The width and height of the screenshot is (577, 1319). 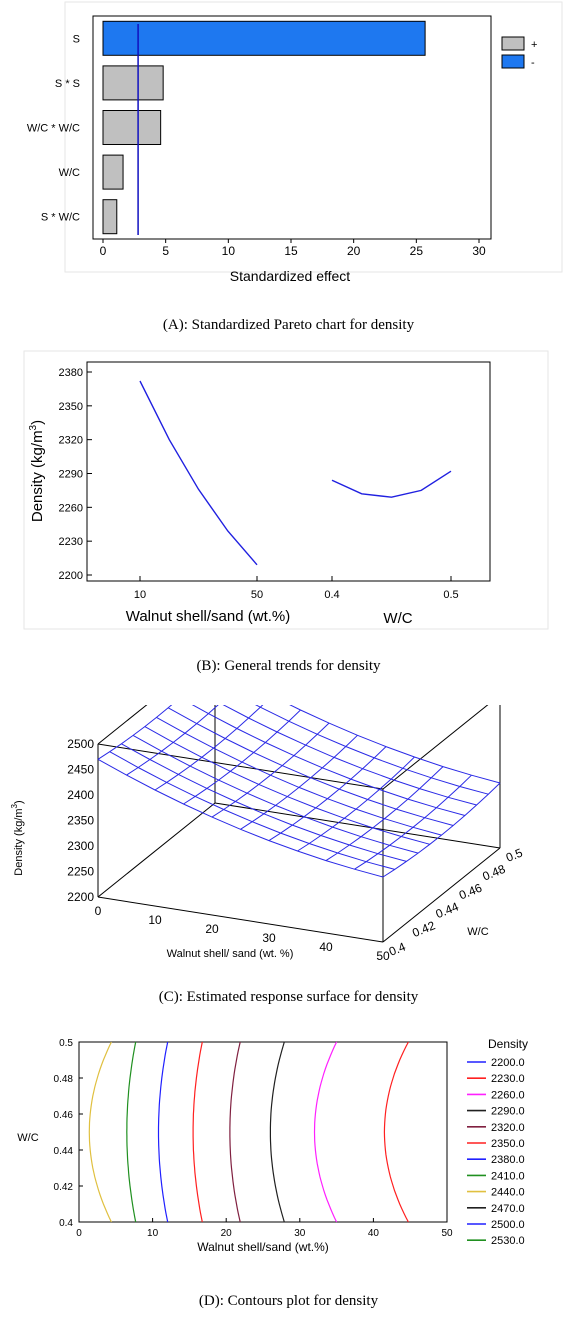 What do you see at coordinates (64, 1079) in the screenshot?
I see `contour-y-tick-label: 0.48` at bounding box center [64, 1079].